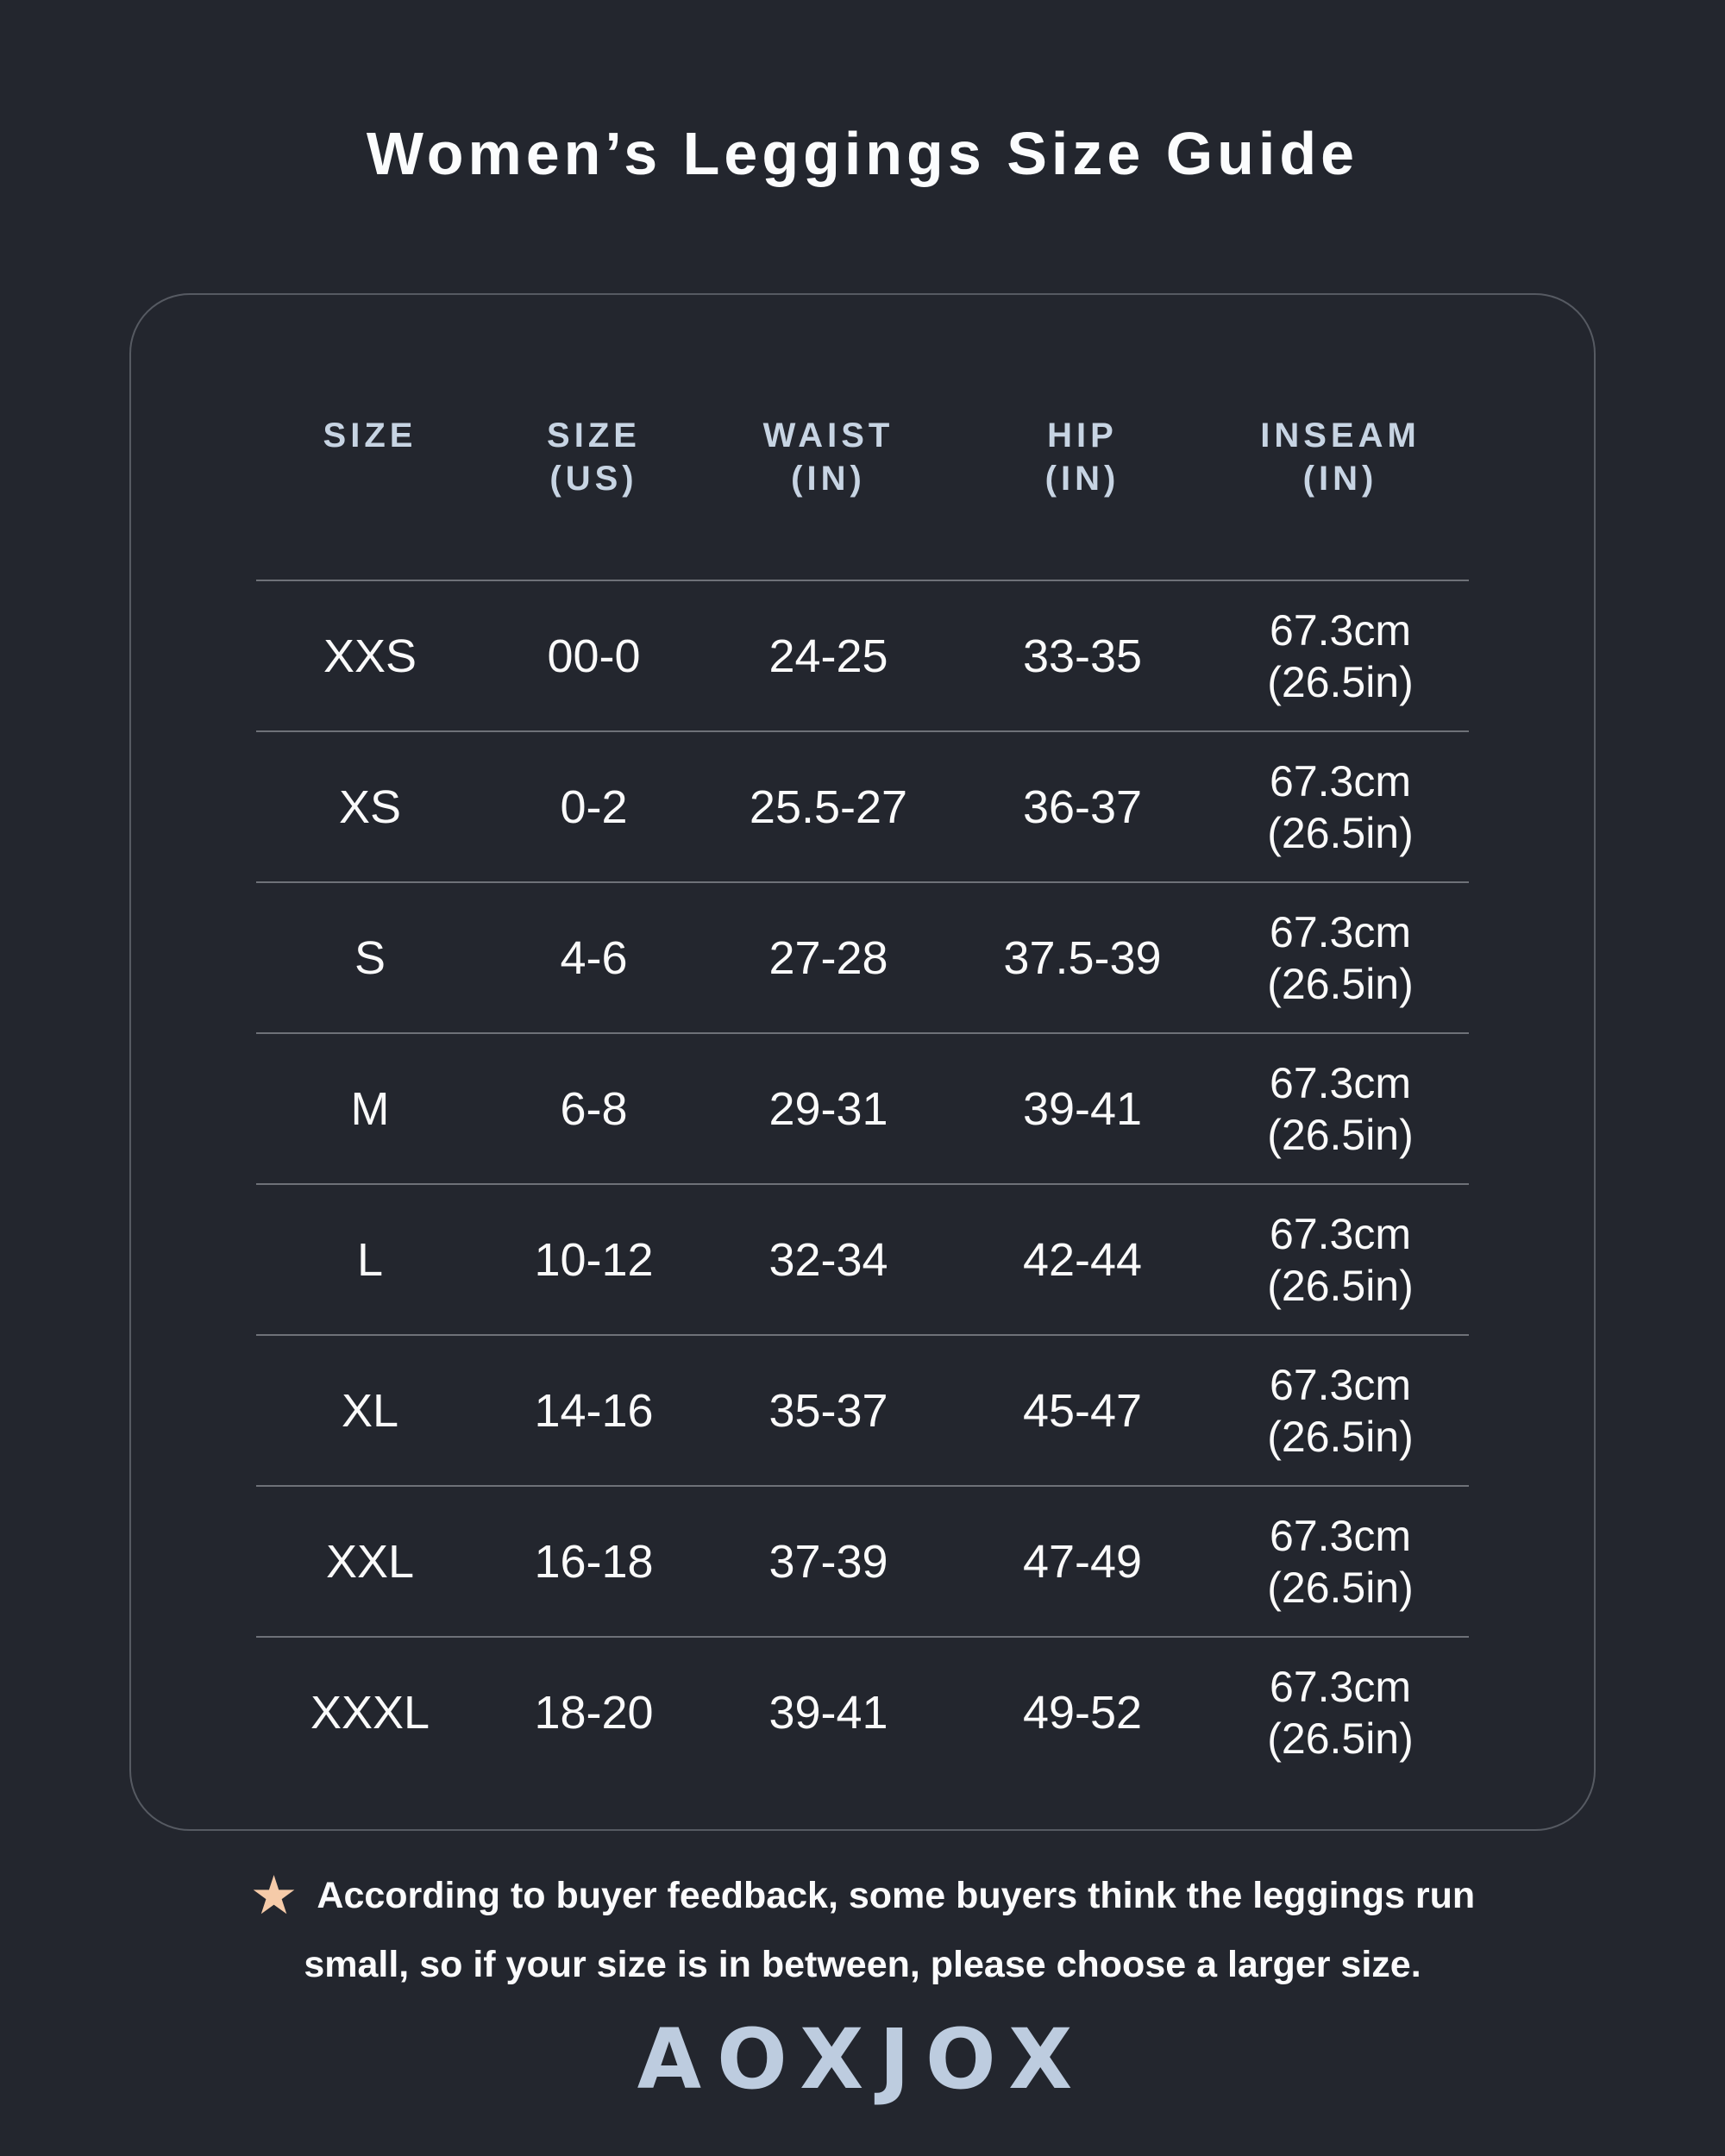  Describe the element at coordinates (370, 1259) in the screenshot. I see `cell-size: L` at that location.